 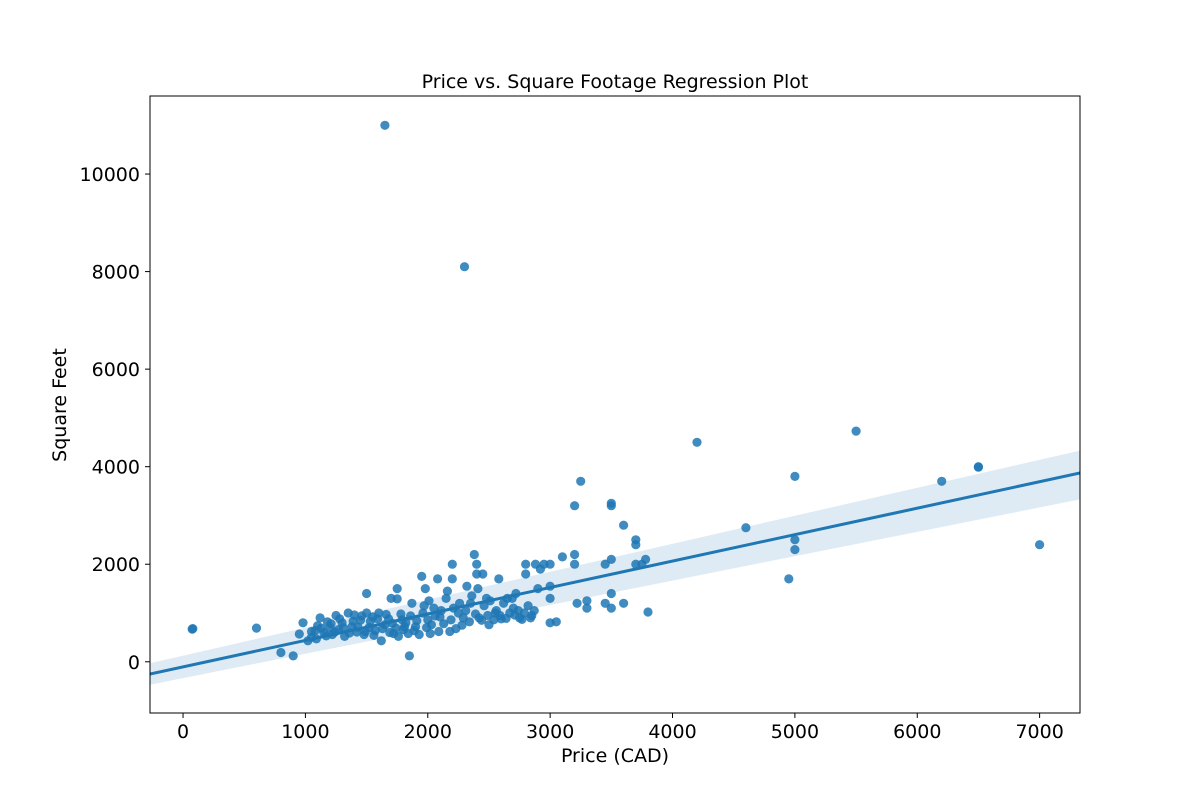 I want to click on x-axis-ticks: 0 1000 2000 3000 4000 5000 6000 7000, so click(x=620, y=728).